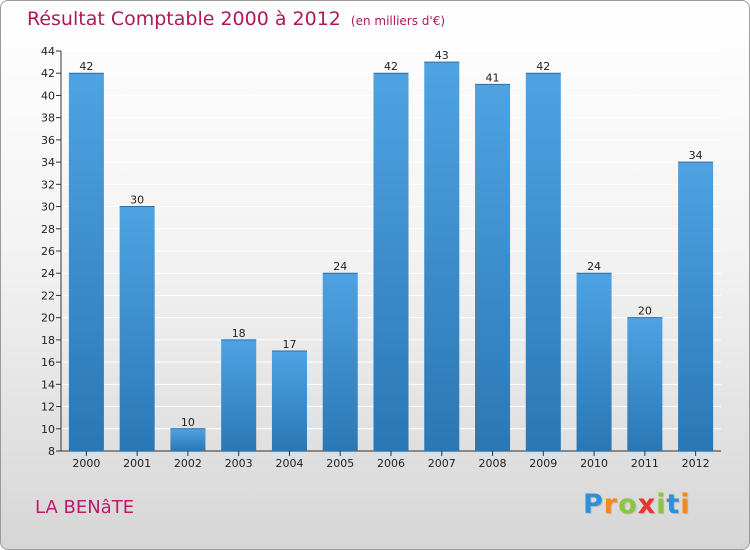  Describe the element at coordinates (289, 344) in the screenshot. I see `bar-value-label: 17` at that location.